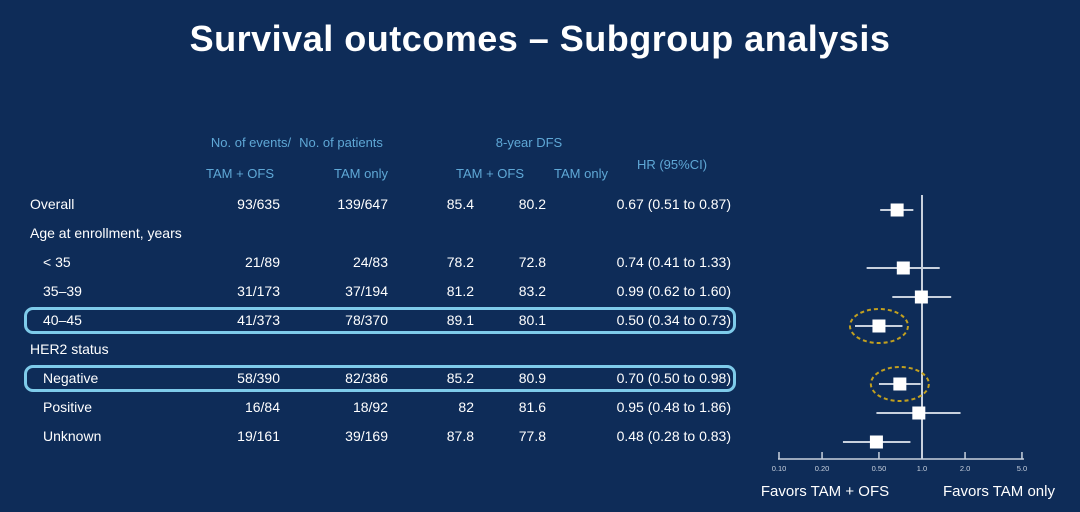 The height and width of the screenshot is (512, 1080). Describe the element at coordinates (460, 204) in the screenshot. I see `cell-dfs-tam-ofs: 85.4` at that location.